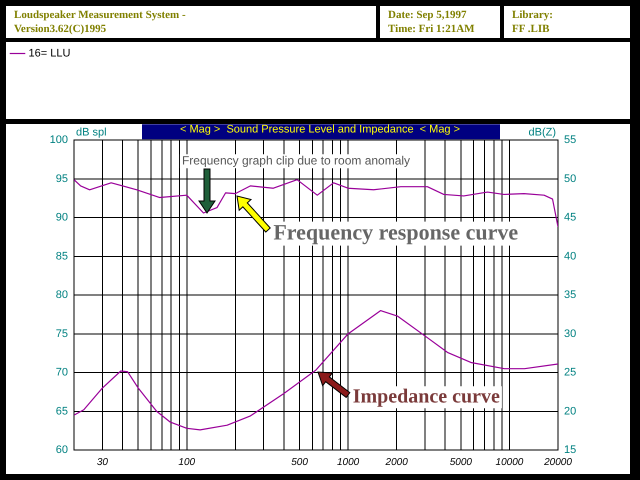 Image resolution: width=640 pixels, height=480 pixels. I want to click on annotation: Frequency graph clip due to room anomaly, so click(296, 161).